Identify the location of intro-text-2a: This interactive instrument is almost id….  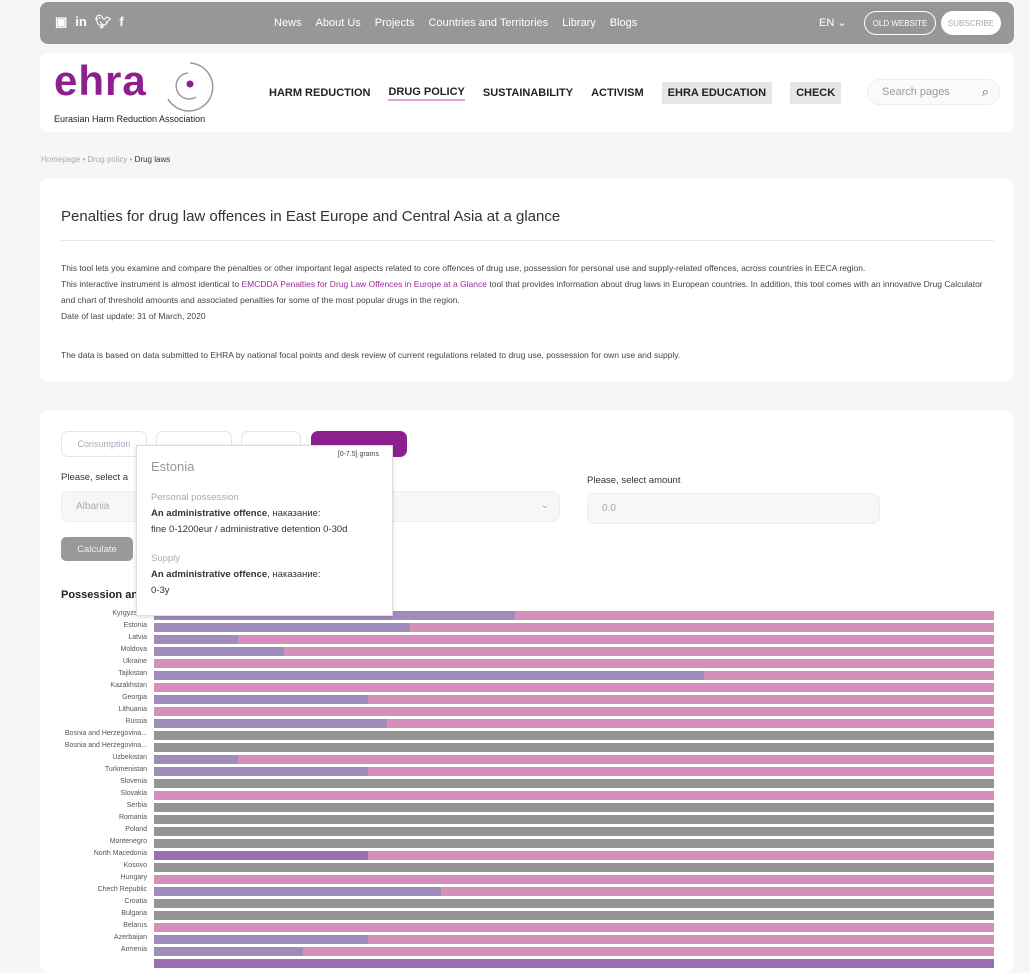
(151, 284).